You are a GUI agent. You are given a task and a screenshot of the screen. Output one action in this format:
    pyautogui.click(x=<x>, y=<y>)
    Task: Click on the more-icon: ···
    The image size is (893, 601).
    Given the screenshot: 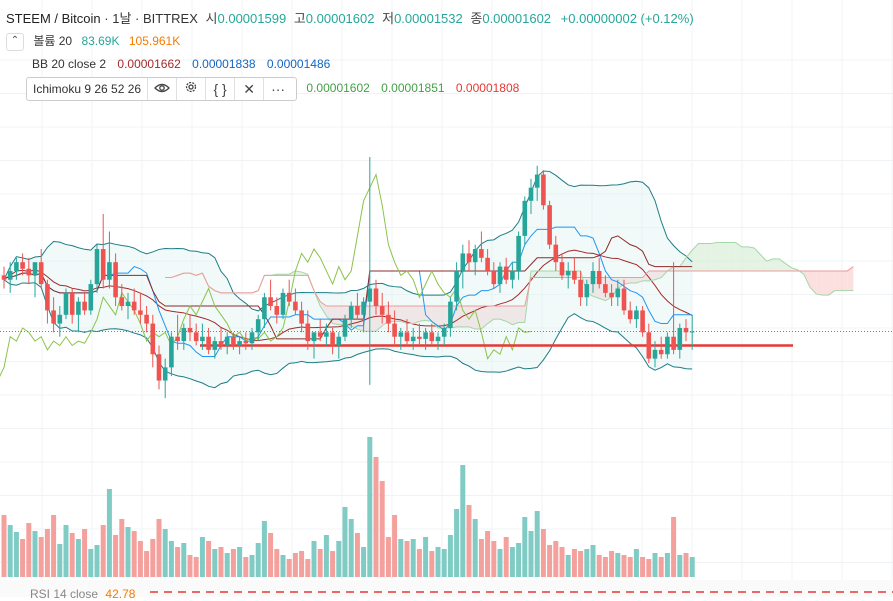 What is the action you would take?
    pyautogui.click(x=277, y=89)
    